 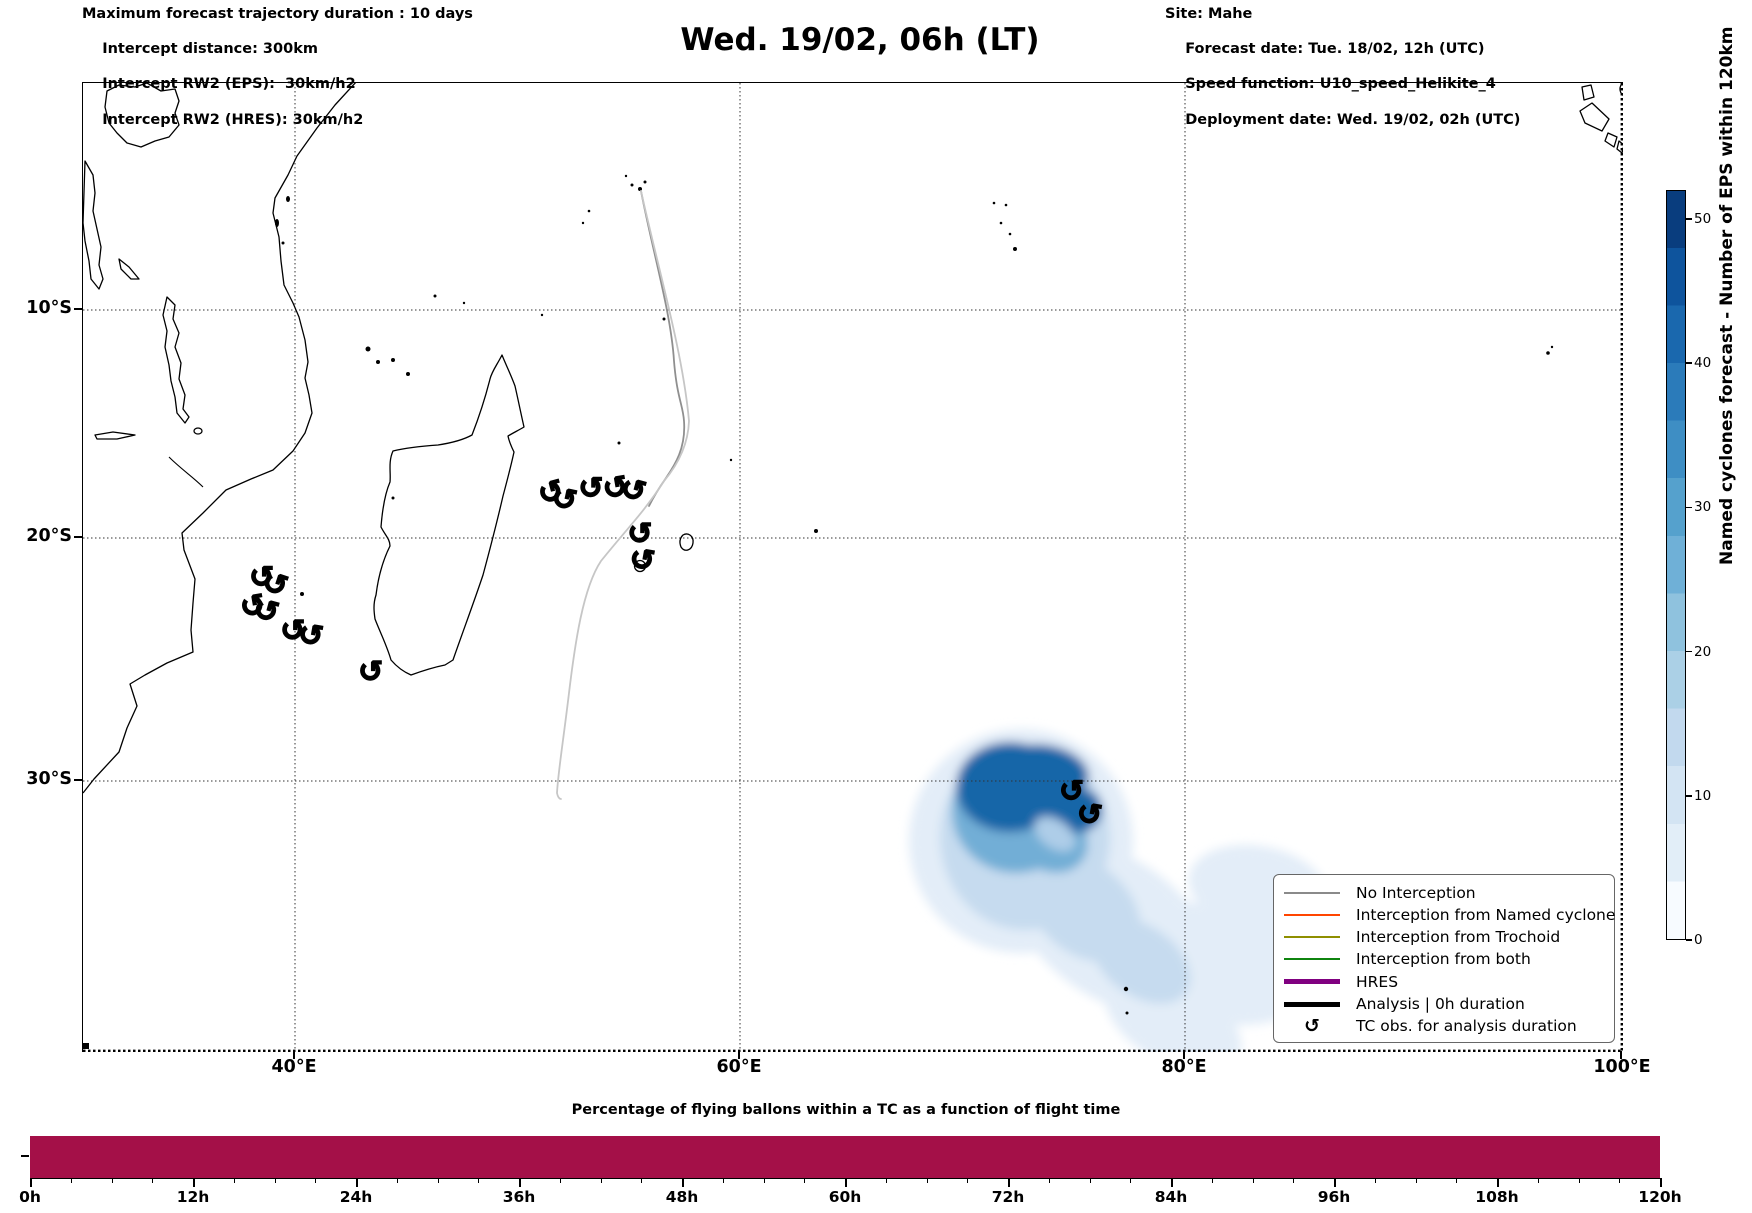 What do you see at coordinates (1171, 1197) in the screenshot?
I see `x-tick-label: 84h` at bounding box center [1171, 1197].